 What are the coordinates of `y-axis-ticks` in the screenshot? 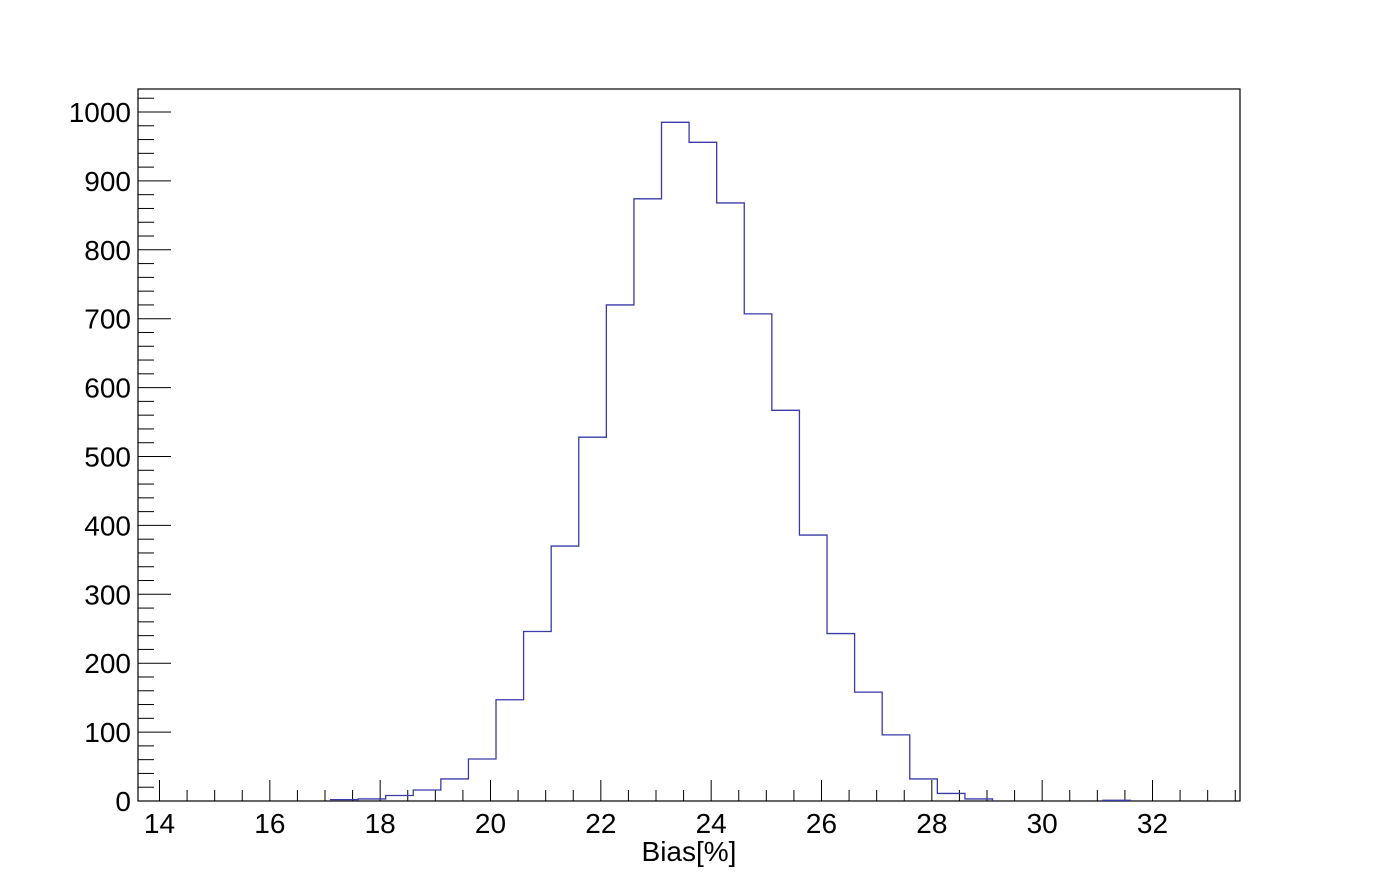 It's located at (154, 449).